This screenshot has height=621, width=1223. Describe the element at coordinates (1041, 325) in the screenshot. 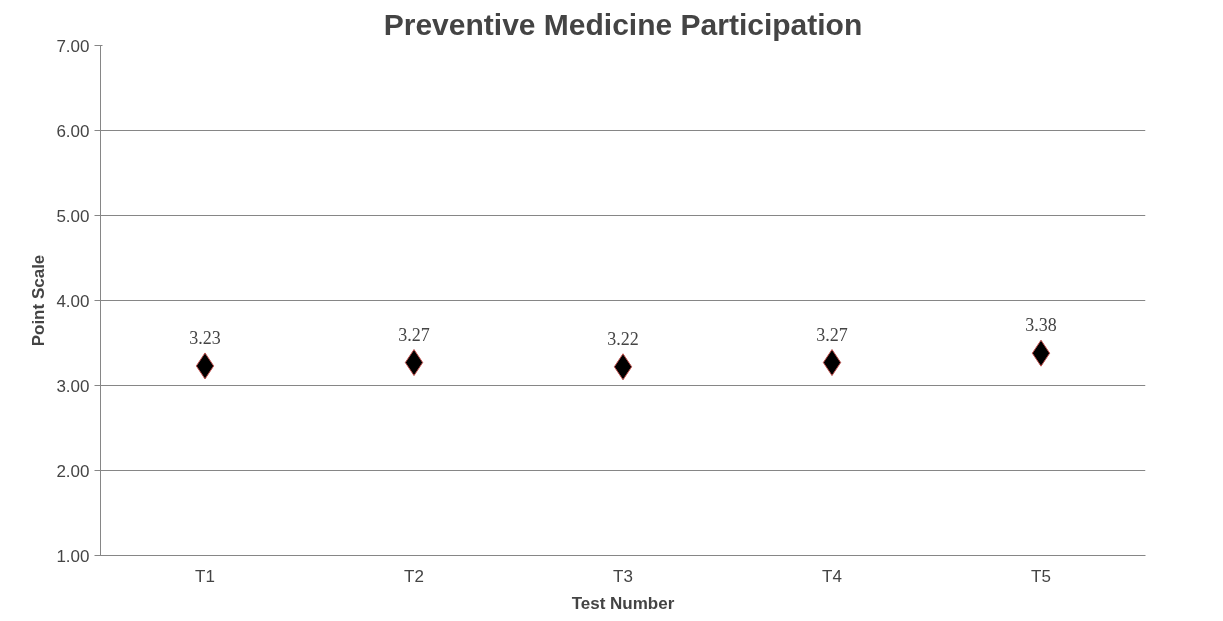

I see `data-label: 3.38` at that location.